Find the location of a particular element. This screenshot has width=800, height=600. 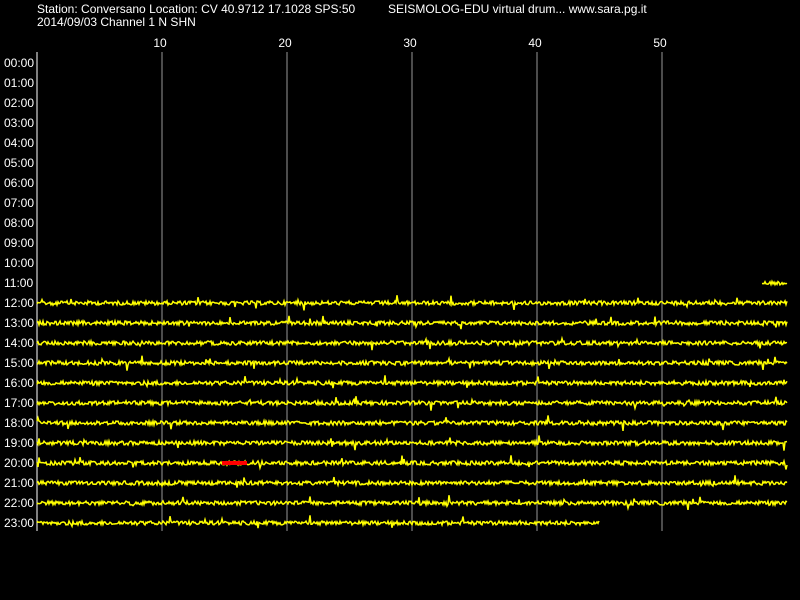

hour-label: 15:00 is located at coordinates (19, 363).